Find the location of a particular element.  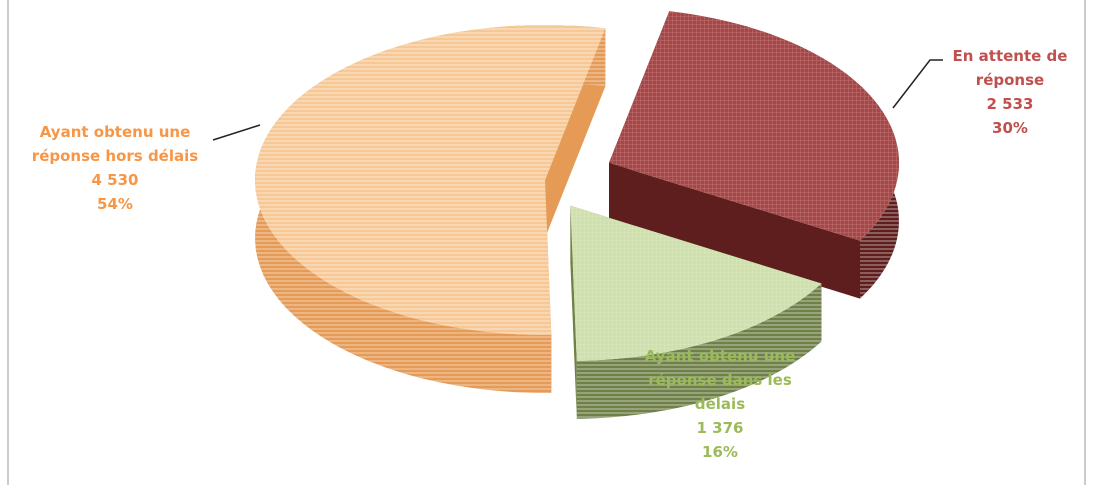

label-value: 2 533 is located at coordinates (1010, 104).